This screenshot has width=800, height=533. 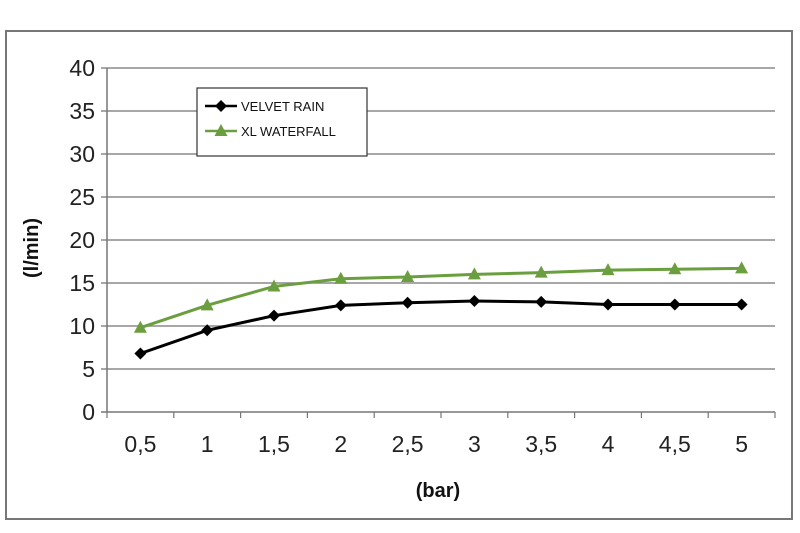 I want to click on y-tick-label: 25, so click(x=82, y=197).